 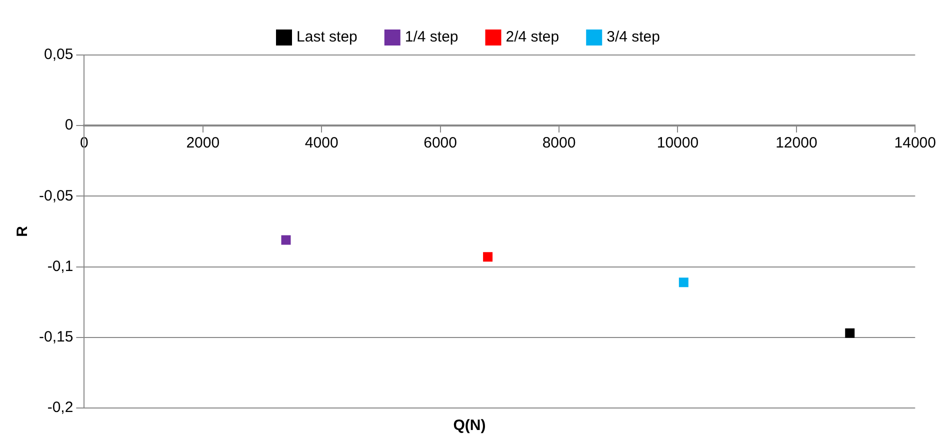 I want to click on y-tick-label: -0,15, so click(x=56, y=337).